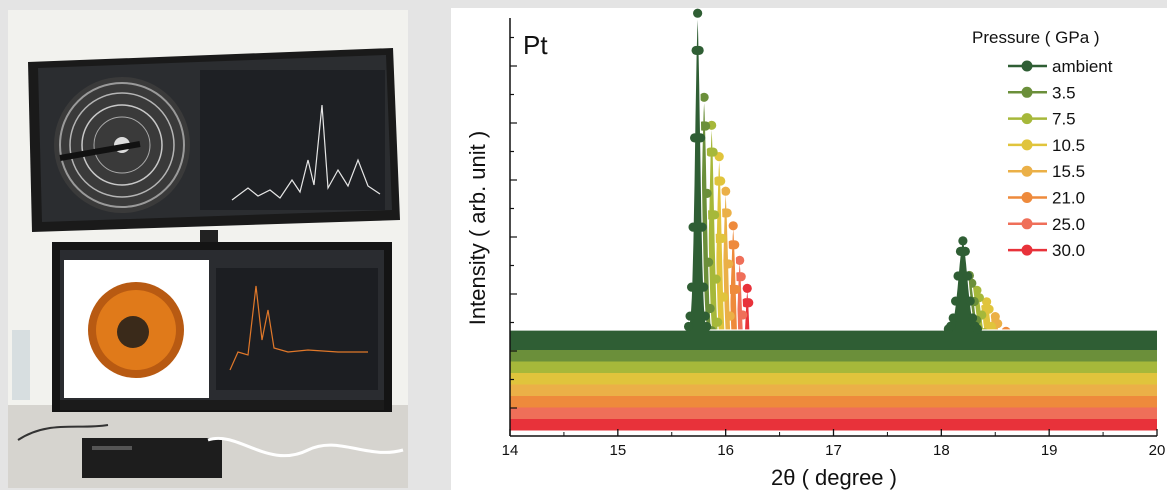 The height and width of the screenshot is (490, 1167). Describe the element at coordinates (1068, 250) in the screenshot. I see `legend-label: 30.0` at that location.